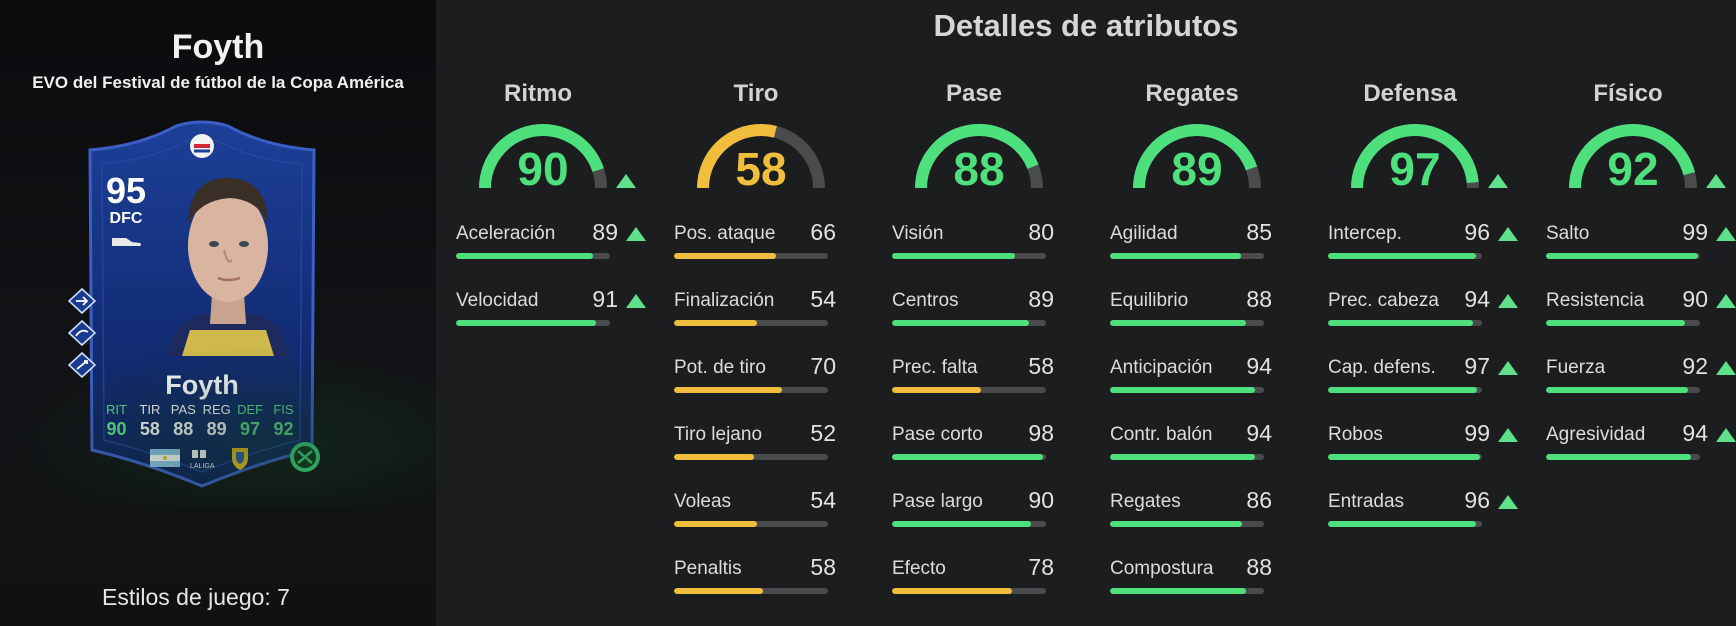  What do you see at coordinates (919, 568) in the screenshot?
I see `attribute-name: Efecto` at bounding box center [919, 568].